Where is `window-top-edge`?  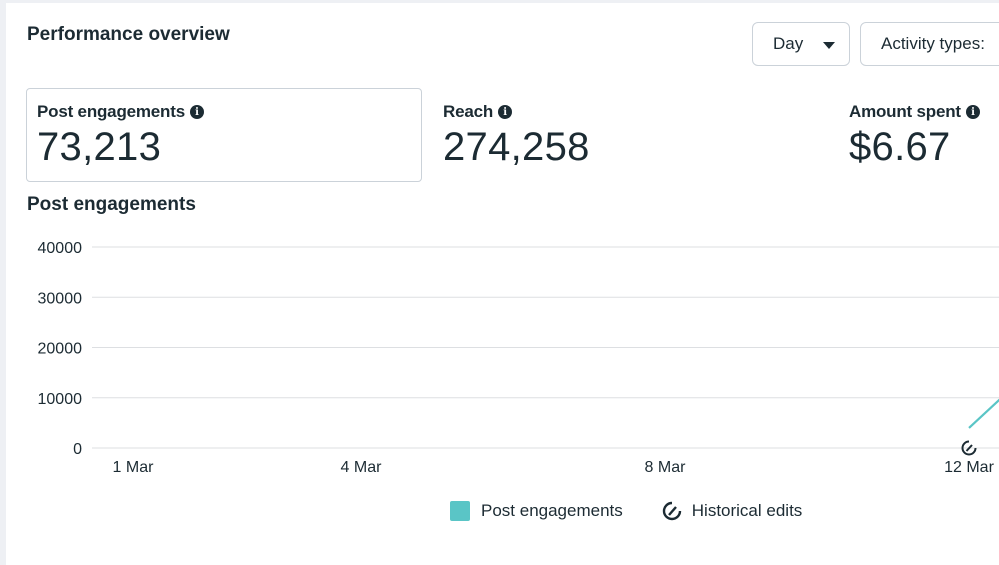
window-top-edge is located at coordinates (499, 1).